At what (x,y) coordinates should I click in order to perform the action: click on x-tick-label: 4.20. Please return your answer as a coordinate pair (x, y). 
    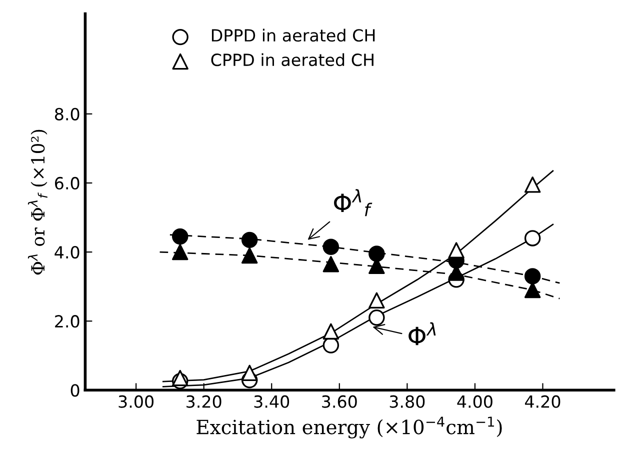
    Looking at the image, I should click on (542, 401).